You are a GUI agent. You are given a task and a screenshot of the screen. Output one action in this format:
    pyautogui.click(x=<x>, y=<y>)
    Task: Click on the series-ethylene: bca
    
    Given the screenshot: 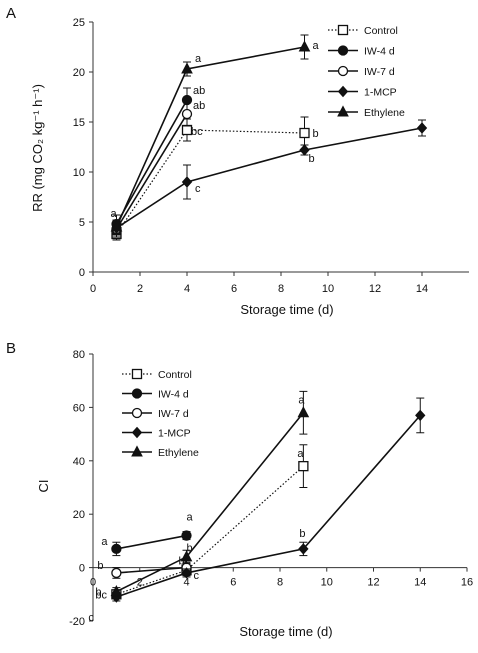 What is the action you would take?
    pyautogui.click(x=202, y=496)
    